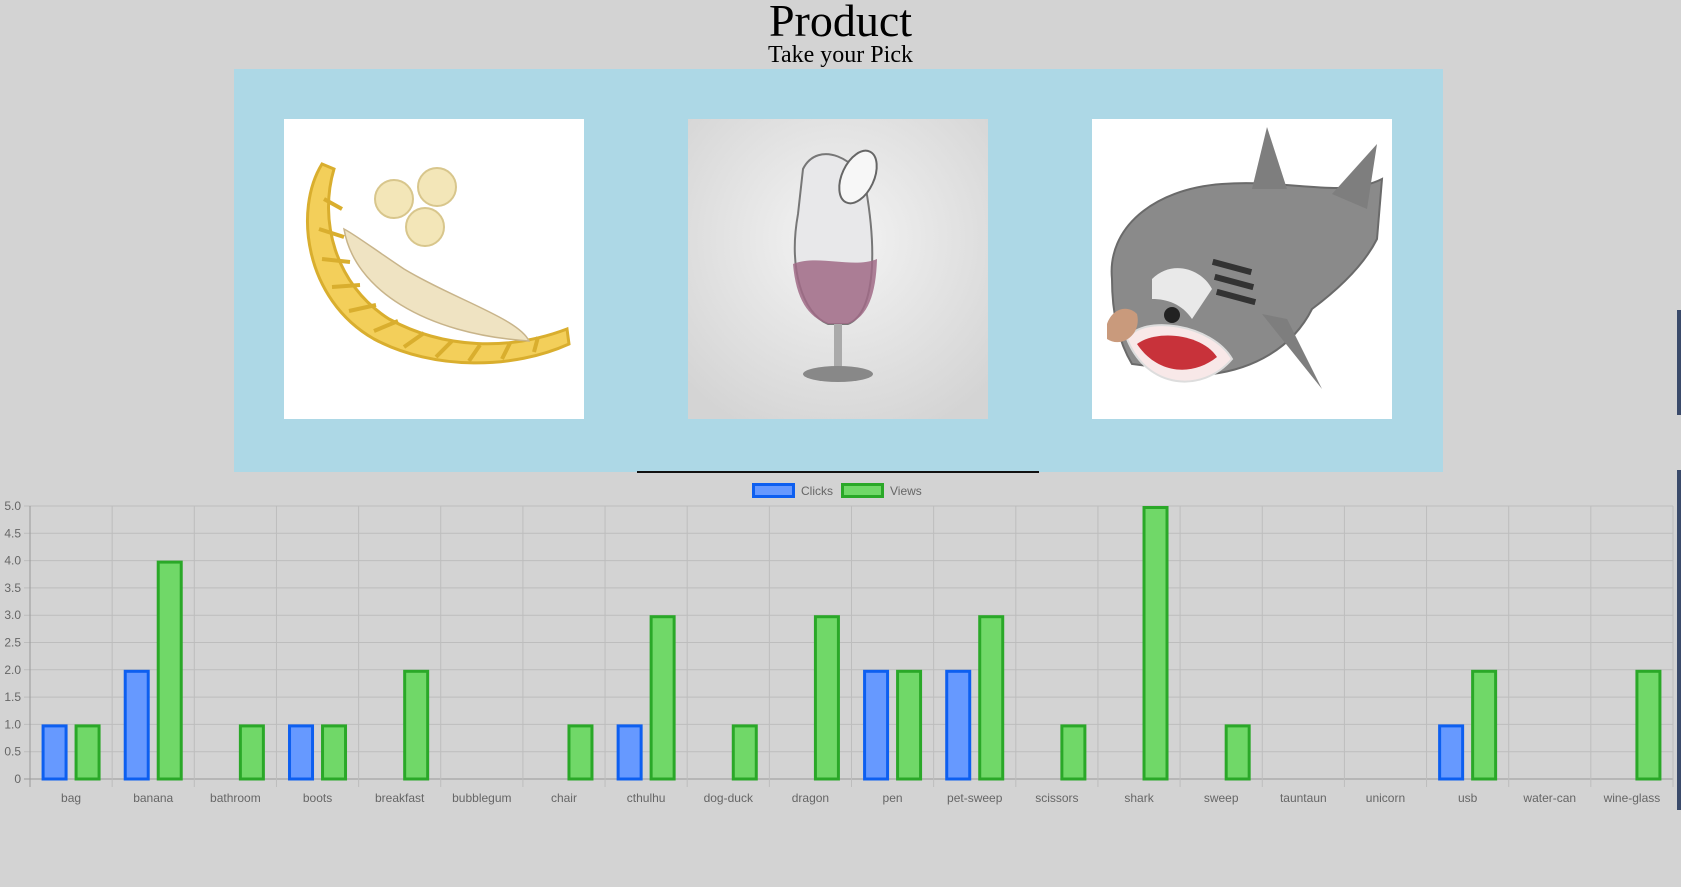 The height and width of the screenshot is (887, 1681). Describe the element at coordinates (840, 55) in the screenshot. I see `page-subtitle: Take your Pick` at that location.